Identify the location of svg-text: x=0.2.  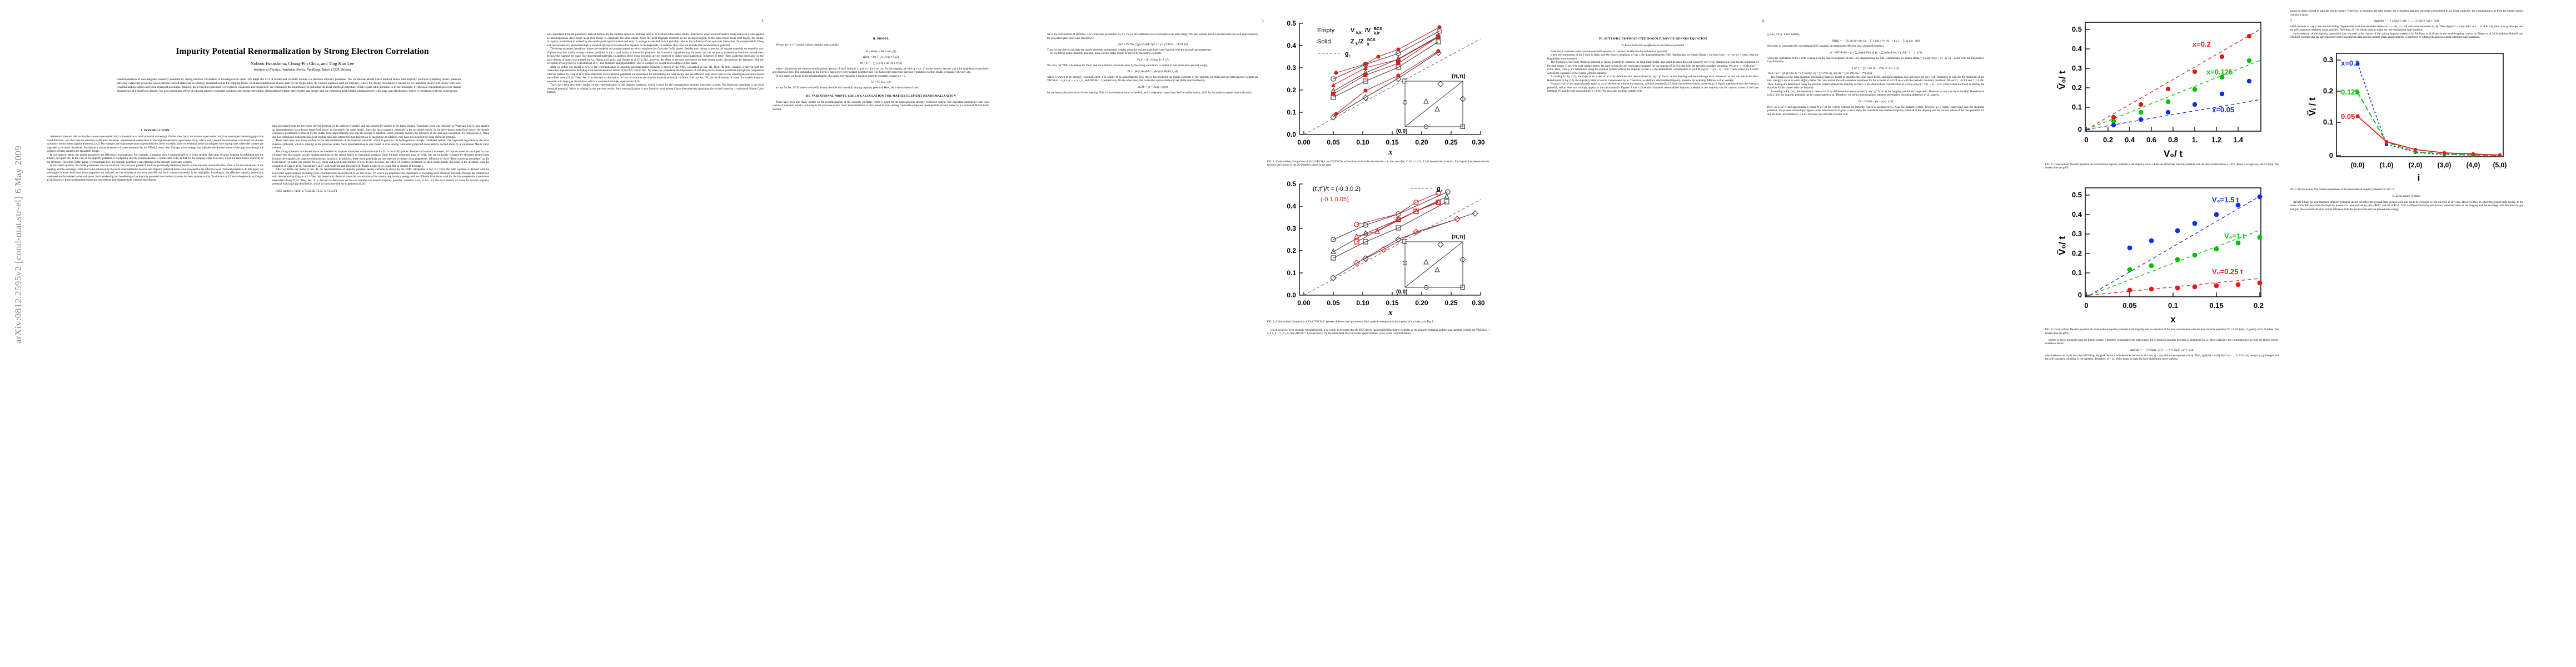
(2202, 44).